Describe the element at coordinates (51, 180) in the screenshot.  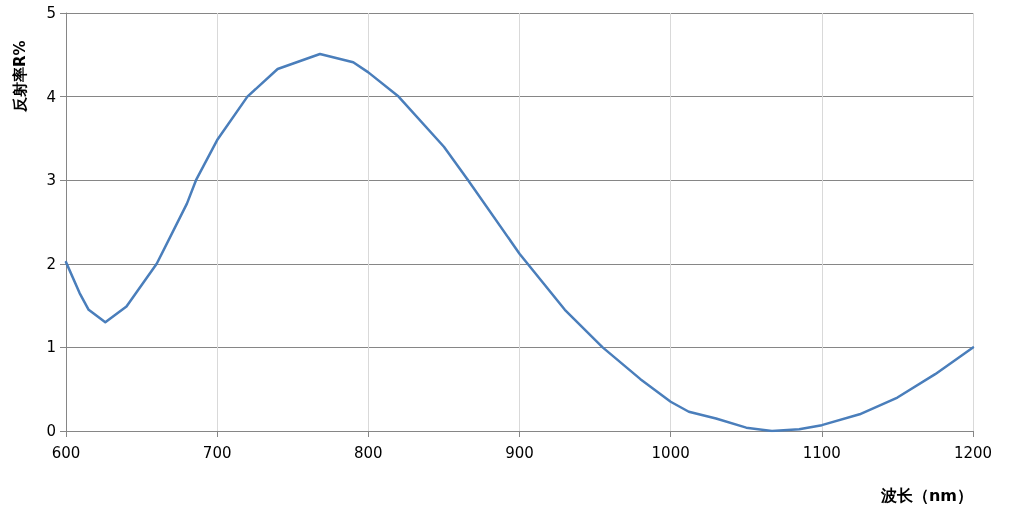
I see `y-tick-label: 3` at that location.